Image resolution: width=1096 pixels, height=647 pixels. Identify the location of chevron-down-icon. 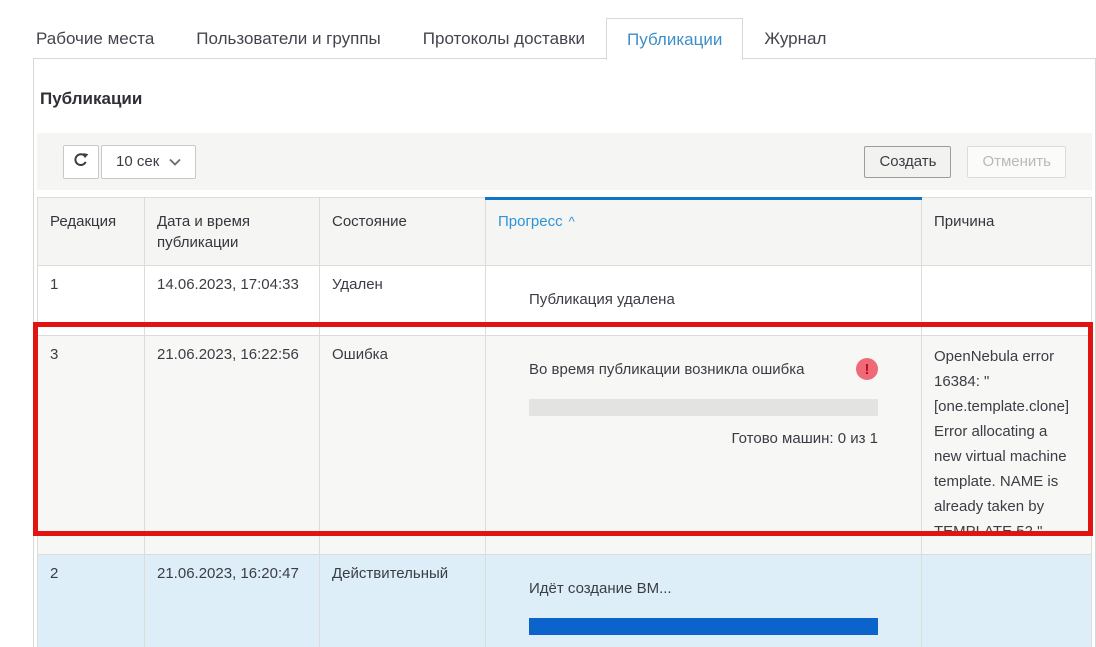
(175, 161).